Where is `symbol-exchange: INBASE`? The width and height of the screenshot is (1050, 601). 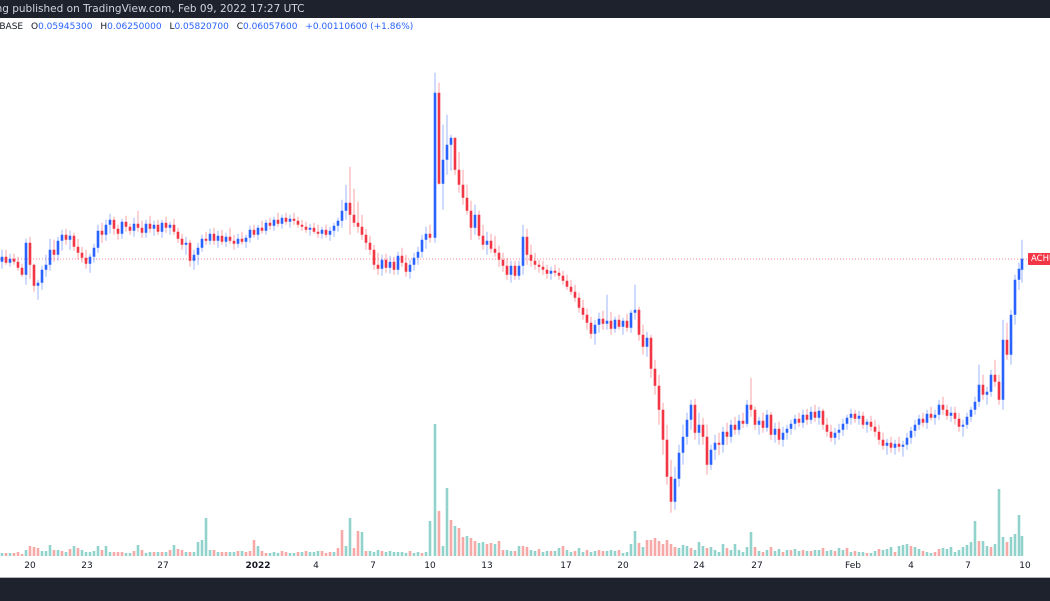
symbol-exchange: INBASE is located at coordinates (12, 27).